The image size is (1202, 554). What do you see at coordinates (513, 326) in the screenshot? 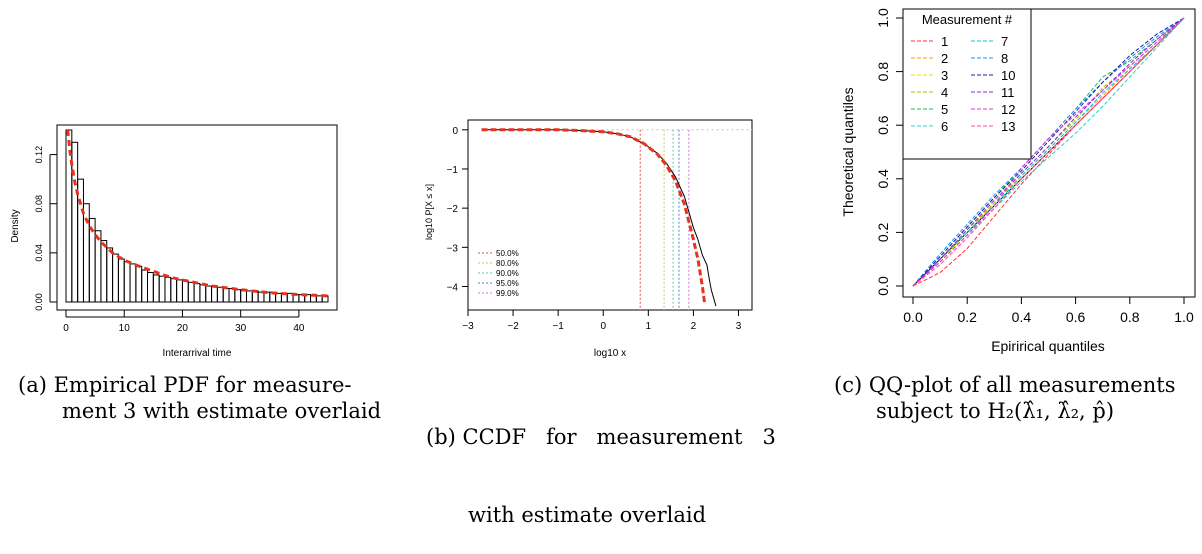
I see `x-tick-label: −2` at bounding box center [513, 326].